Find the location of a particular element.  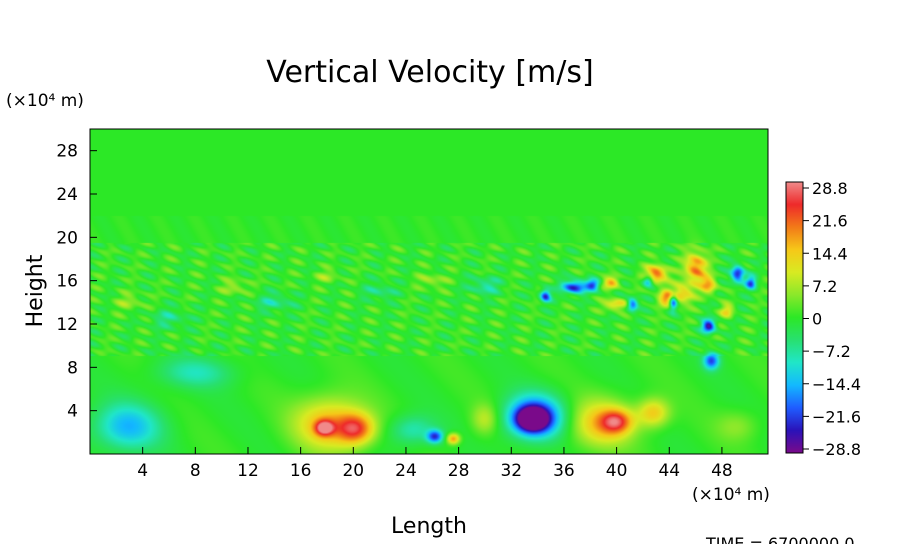

colorbar-tick-label: 14.4 is located at coordinates (830, 253).